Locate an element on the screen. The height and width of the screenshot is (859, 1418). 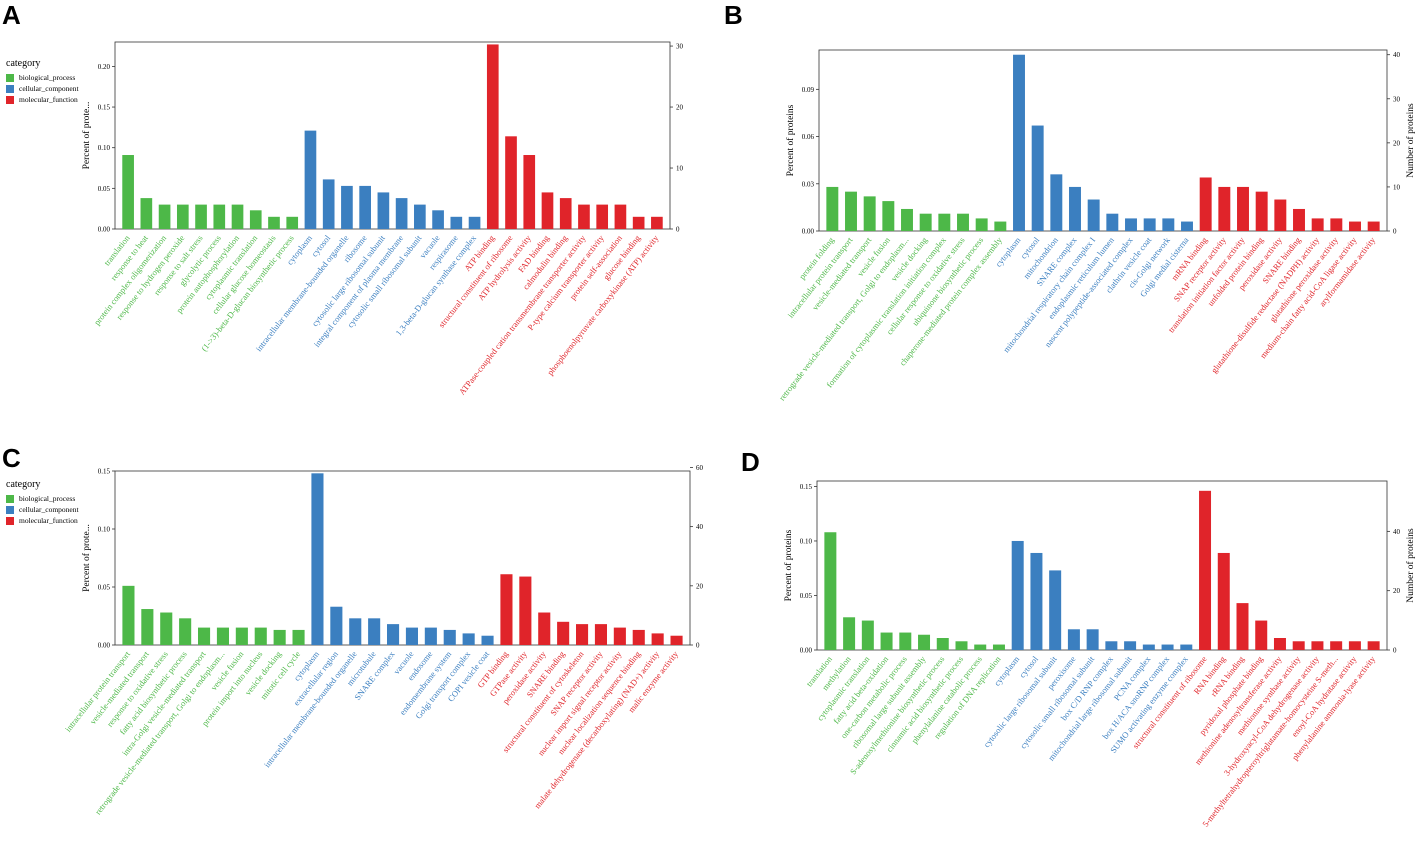
y2-tick-label: 60 is located at coordinates (700, 468).